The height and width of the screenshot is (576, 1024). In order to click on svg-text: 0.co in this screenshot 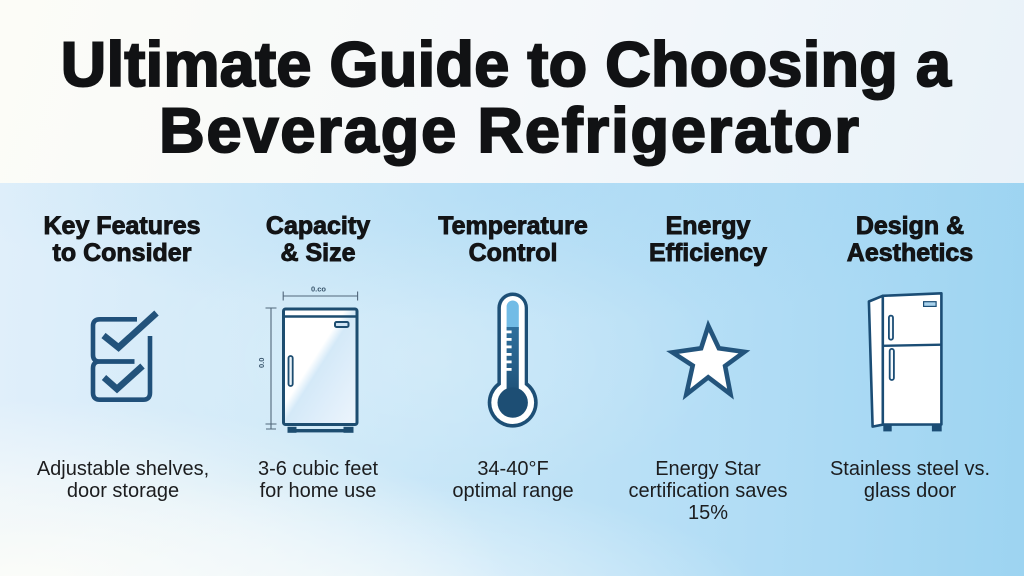, I will do `click(318, 289)`.